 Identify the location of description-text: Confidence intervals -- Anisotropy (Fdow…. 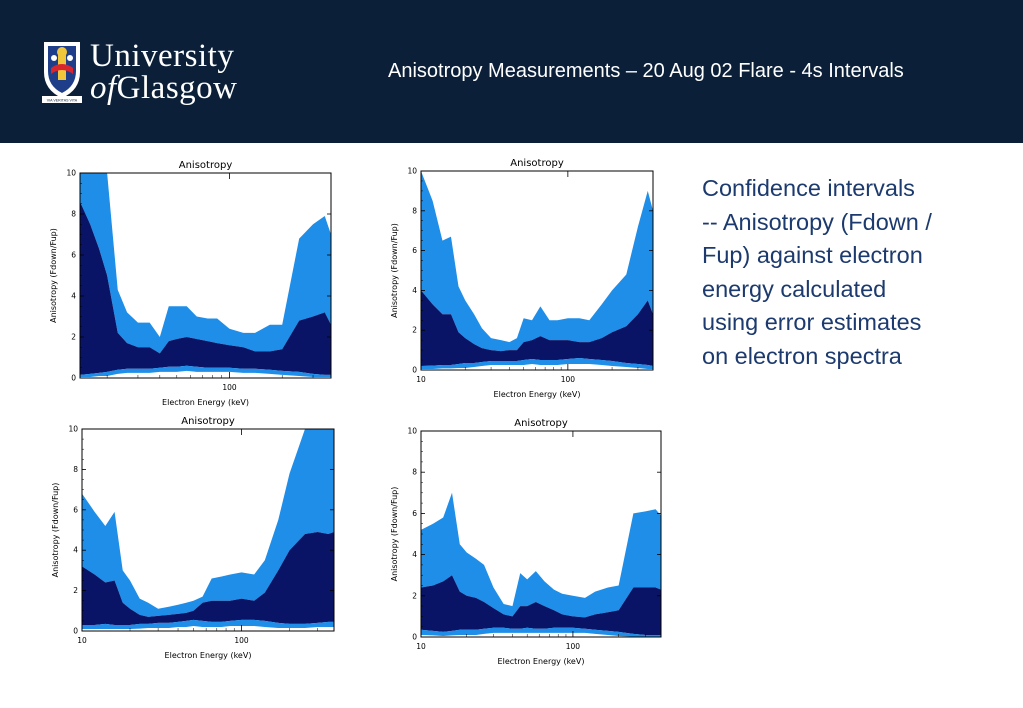
(847, 272).